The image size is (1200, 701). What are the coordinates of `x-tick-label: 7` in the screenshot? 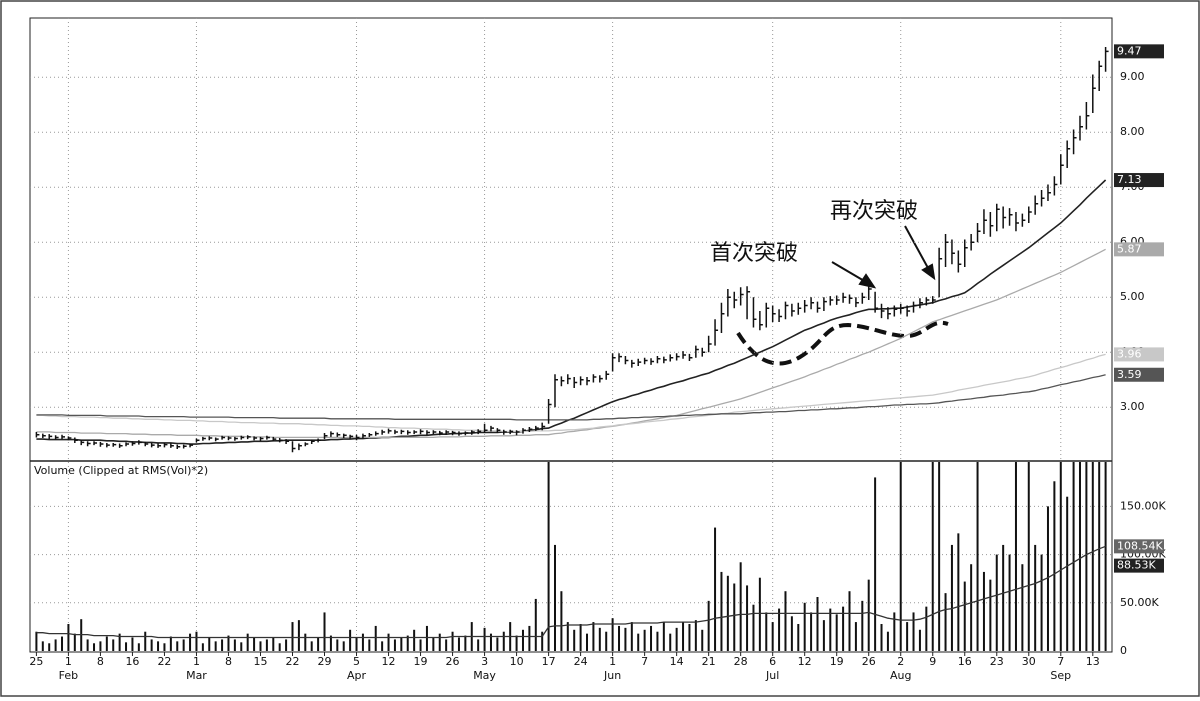 It's located at (1060, 661).